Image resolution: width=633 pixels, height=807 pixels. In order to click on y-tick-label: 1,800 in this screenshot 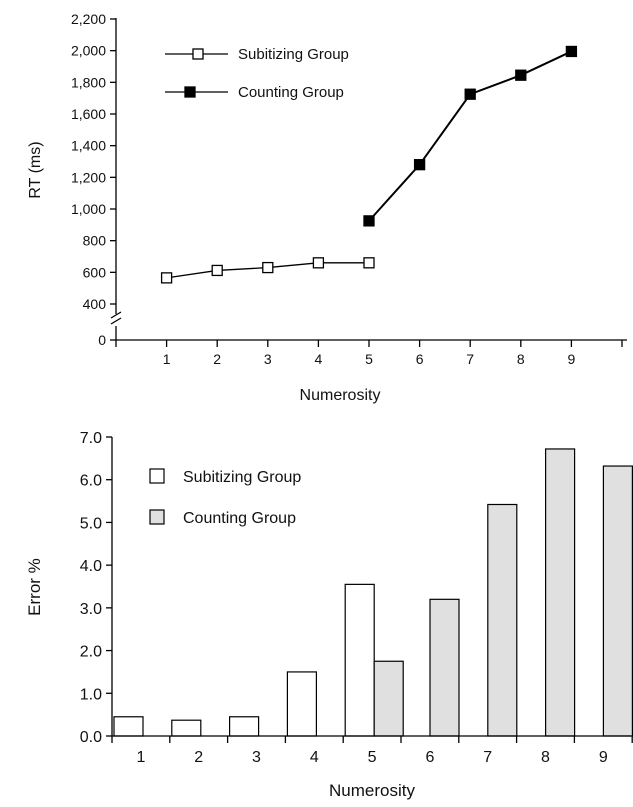, I will do `click(88, 82)`.